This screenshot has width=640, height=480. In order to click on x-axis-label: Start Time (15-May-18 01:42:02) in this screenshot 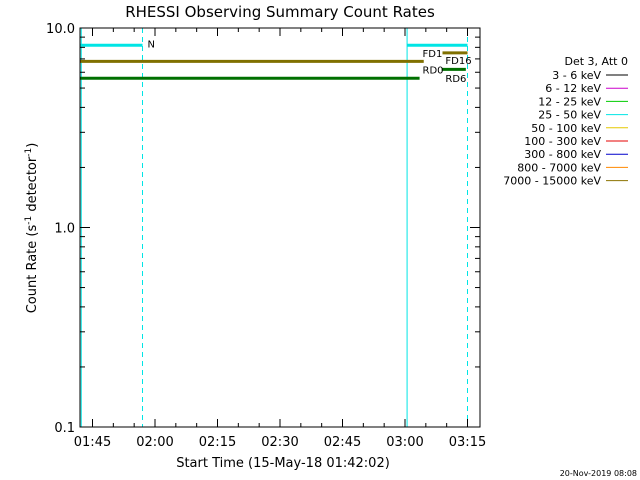, I will do `click(283, 463)`.